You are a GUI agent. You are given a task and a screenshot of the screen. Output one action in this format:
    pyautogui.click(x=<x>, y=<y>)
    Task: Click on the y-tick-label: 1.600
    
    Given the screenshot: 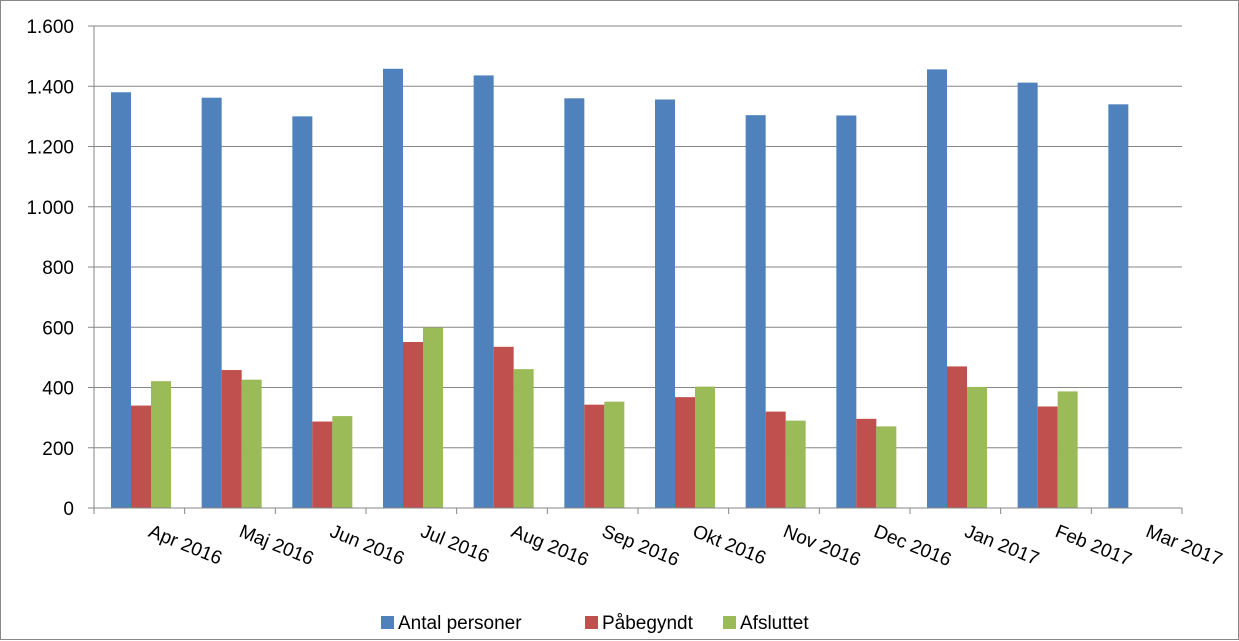 What is the action you would take?
    pyautogui.click(x=50, y=27)
    